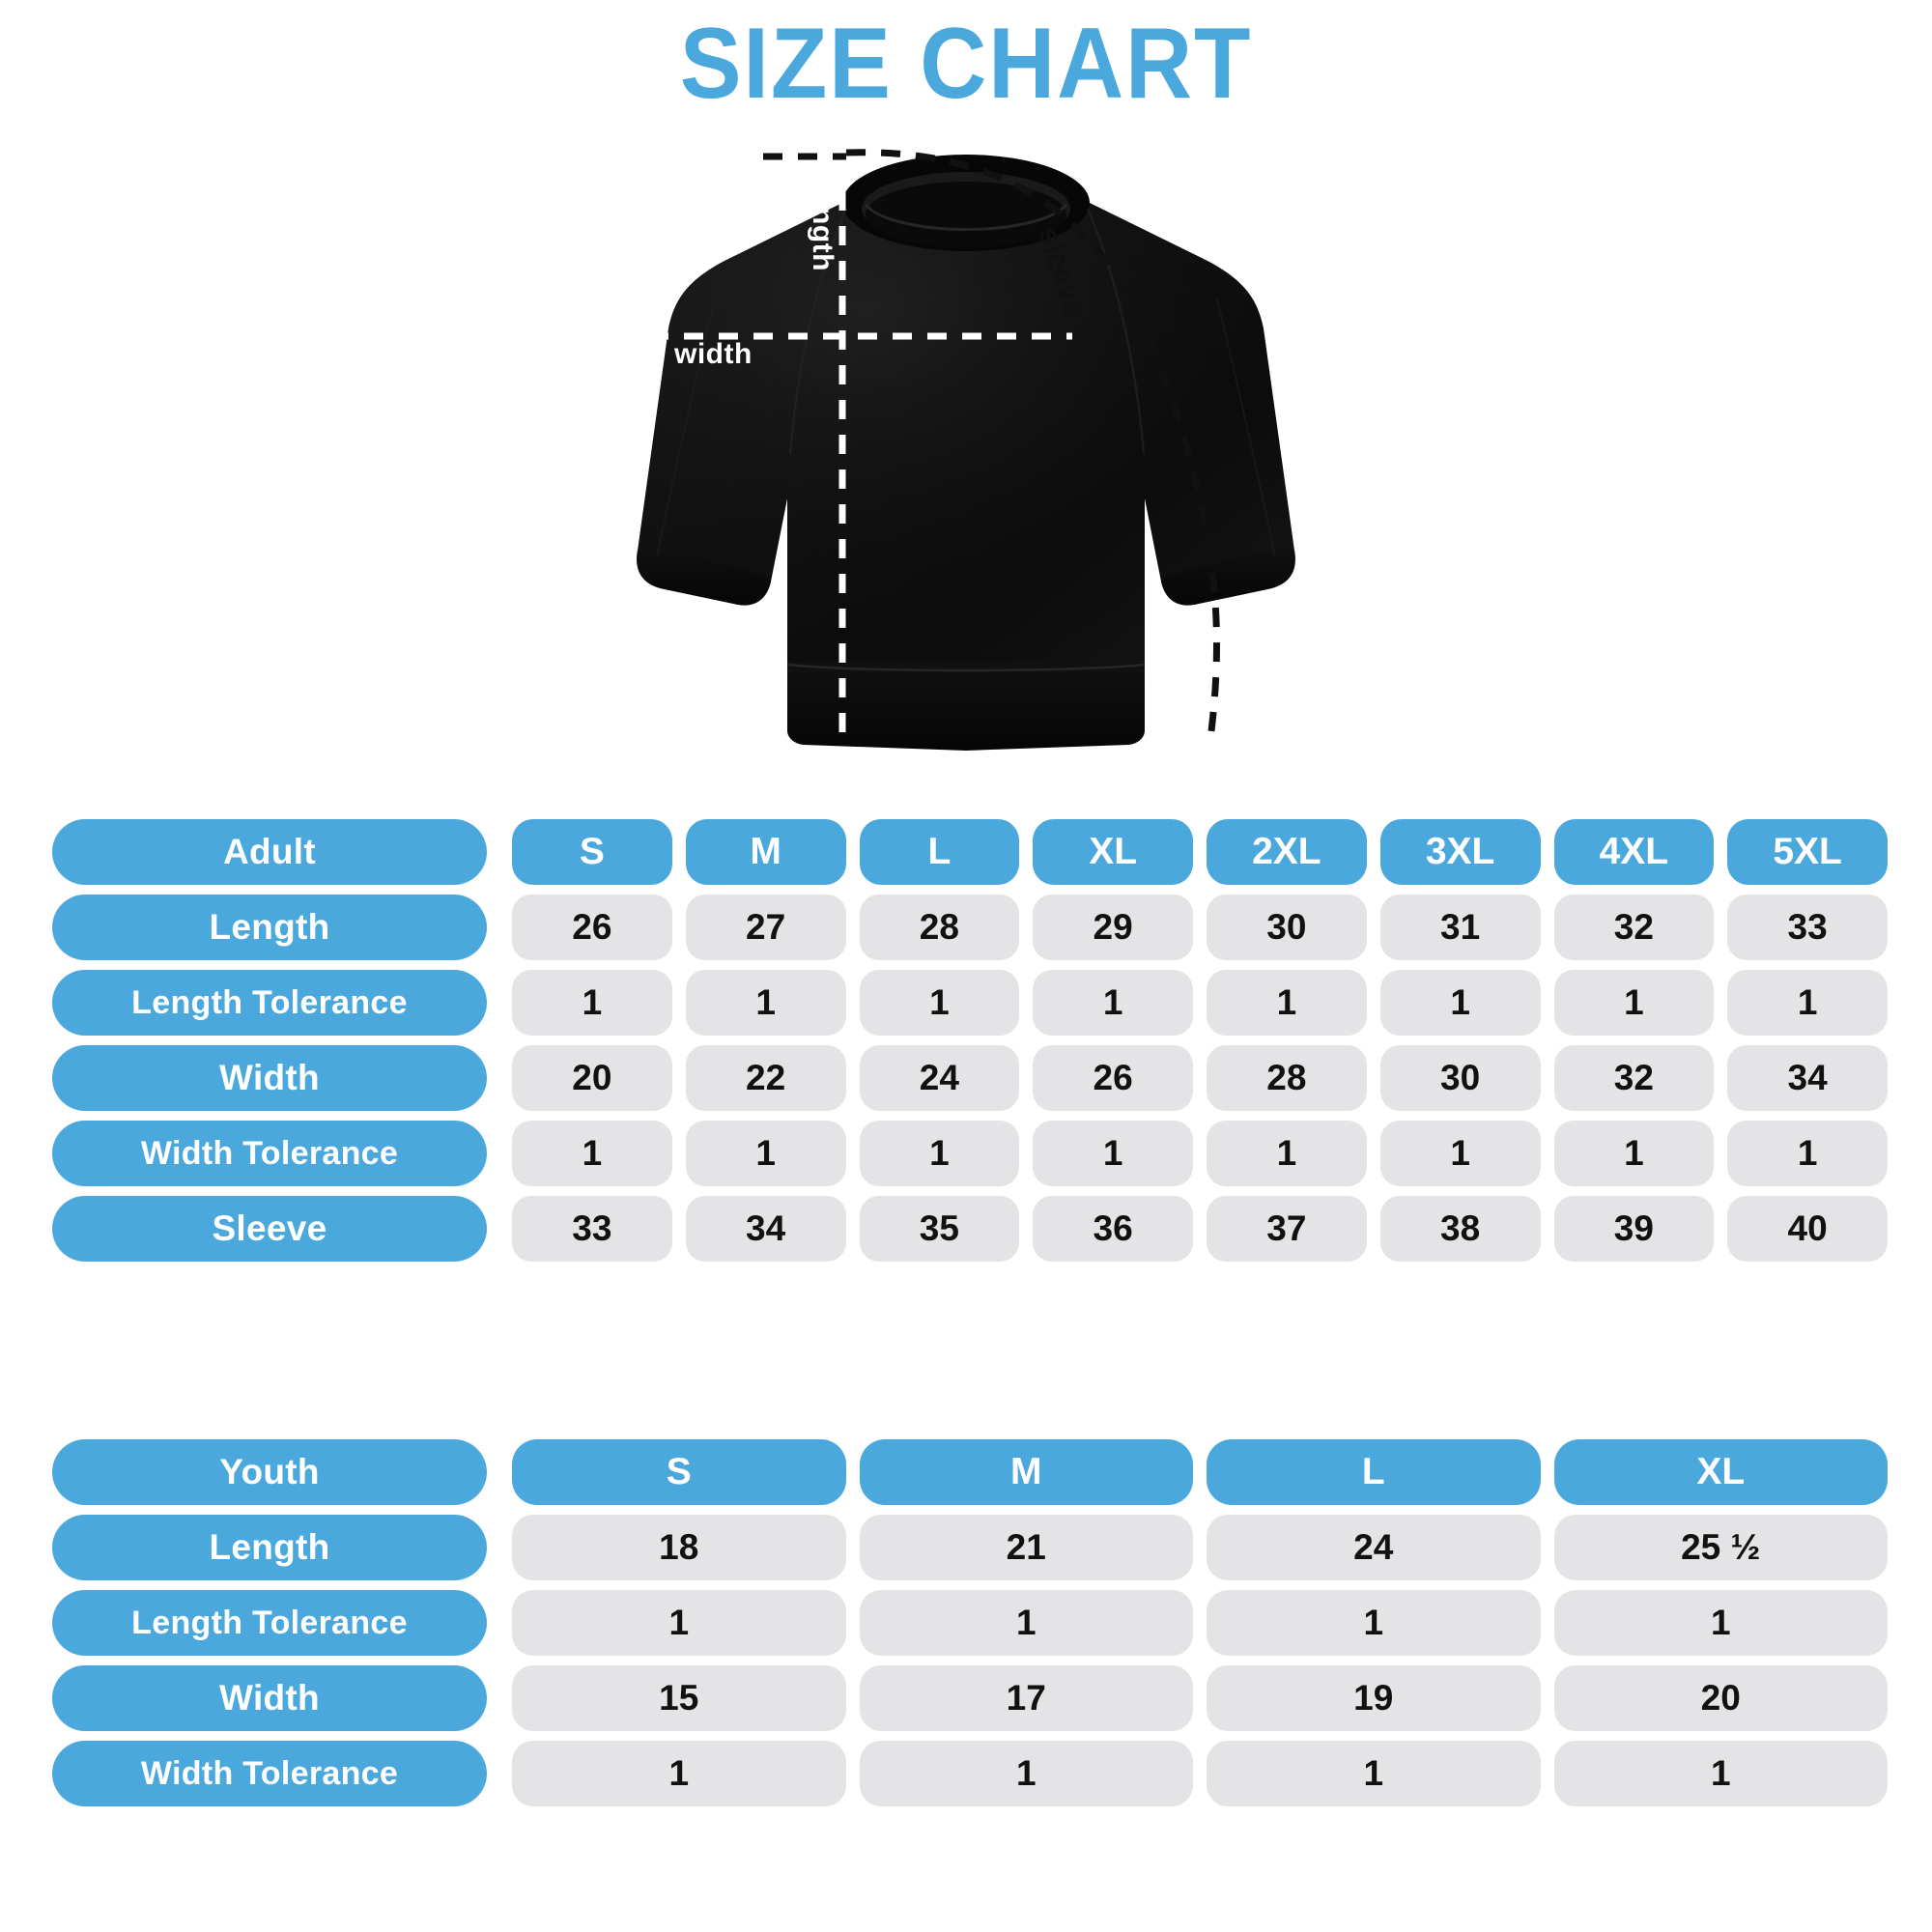  I want to click on table-row: Width 15 17 19 20, so click(970, 1698).